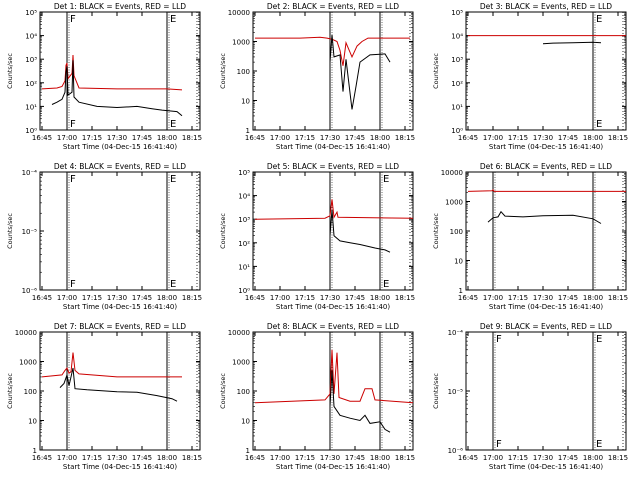  What do you see at coordinates (456, 232) in the screenshot?
I see `y-tick-label: 100` at bounding box center [456, 232].